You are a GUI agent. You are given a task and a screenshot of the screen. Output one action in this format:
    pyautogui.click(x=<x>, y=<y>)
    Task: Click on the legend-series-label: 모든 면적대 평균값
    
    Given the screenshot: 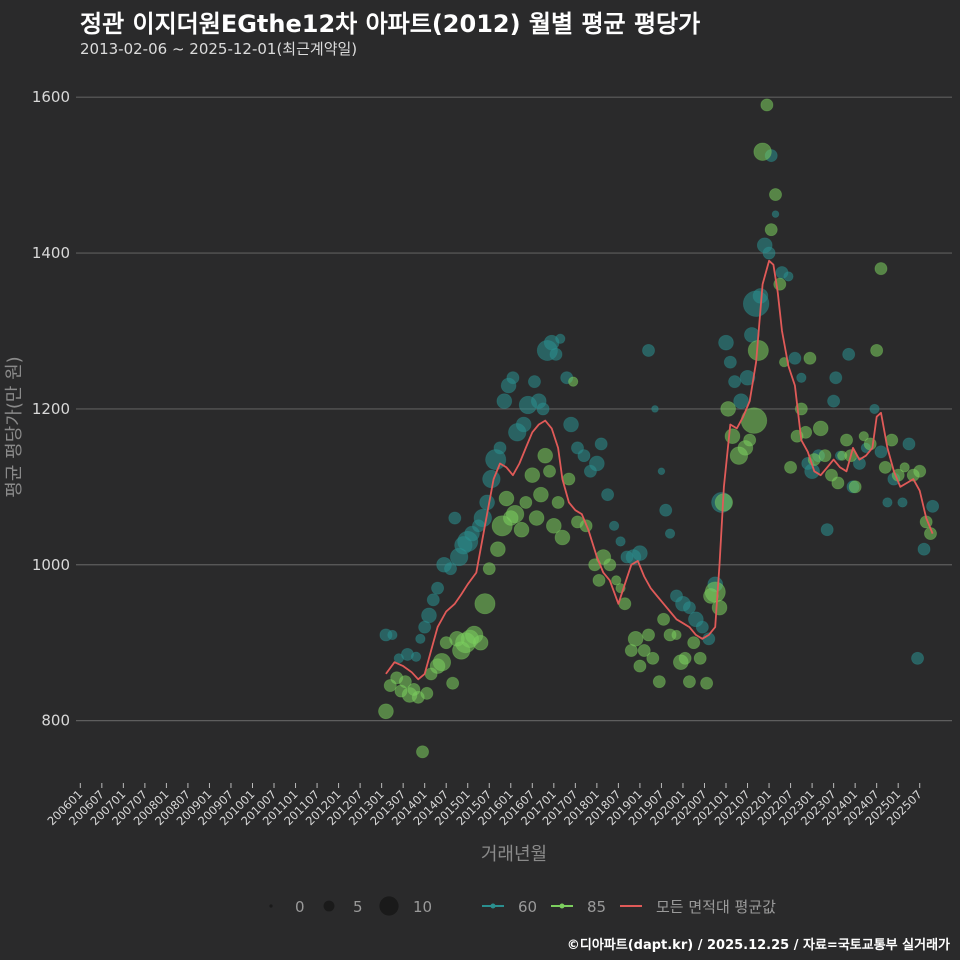 What is the action you would take?
    pyautogui.click(x=716, y=907)
    